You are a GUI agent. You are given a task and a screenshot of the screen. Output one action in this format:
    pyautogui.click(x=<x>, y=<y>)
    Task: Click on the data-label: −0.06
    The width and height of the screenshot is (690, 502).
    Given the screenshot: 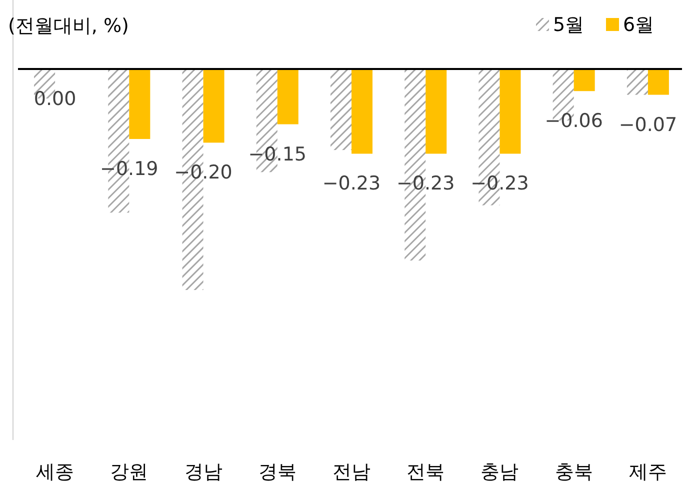 What is the action you would take?
    pyautogui.click(x=573, y=121)
    